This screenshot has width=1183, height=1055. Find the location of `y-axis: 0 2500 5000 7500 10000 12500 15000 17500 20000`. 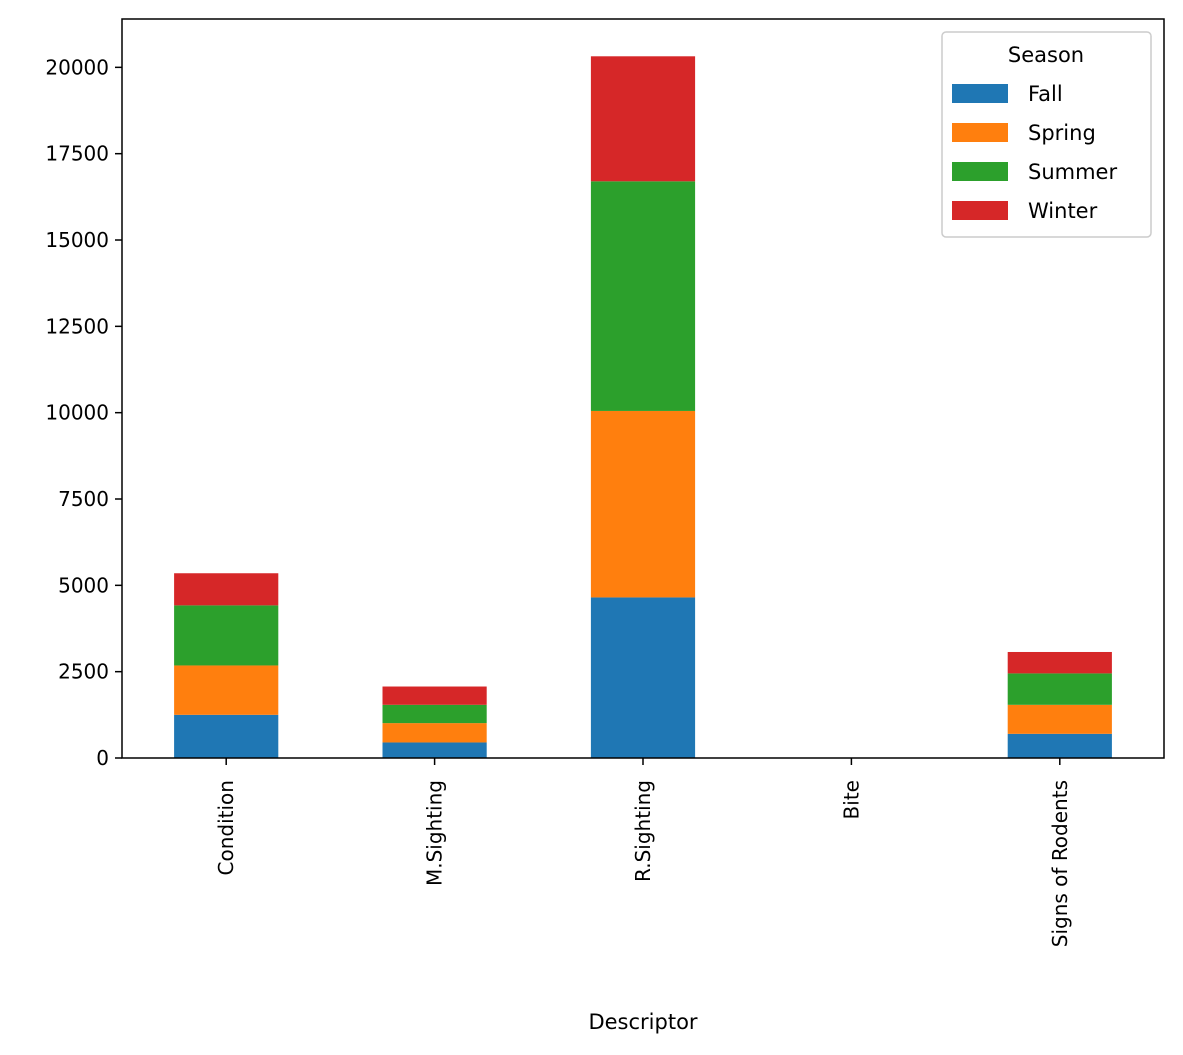

y-axis: 0 2500 5000 7500 10000 12500 15000 17500 20000 is located at coordinates (83, 412).